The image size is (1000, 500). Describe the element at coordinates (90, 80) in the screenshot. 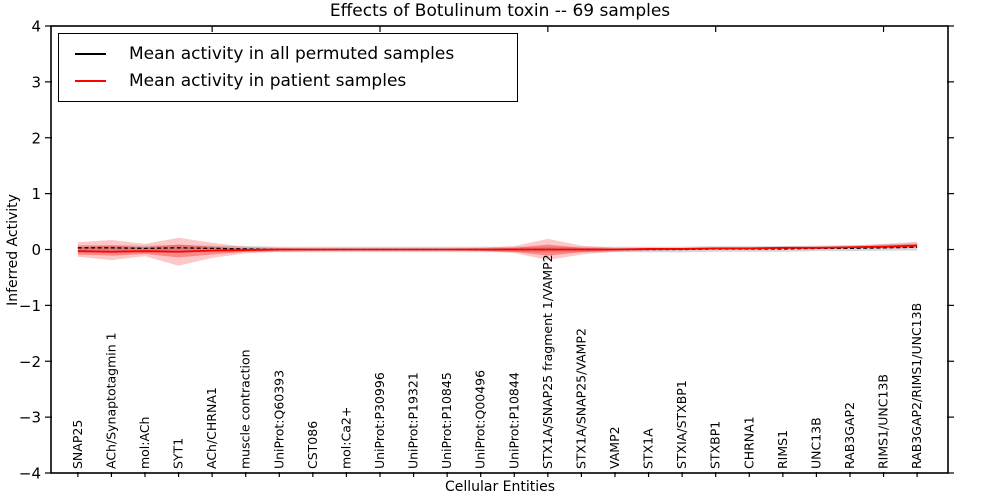

I see `red-line-swatch` at that location.